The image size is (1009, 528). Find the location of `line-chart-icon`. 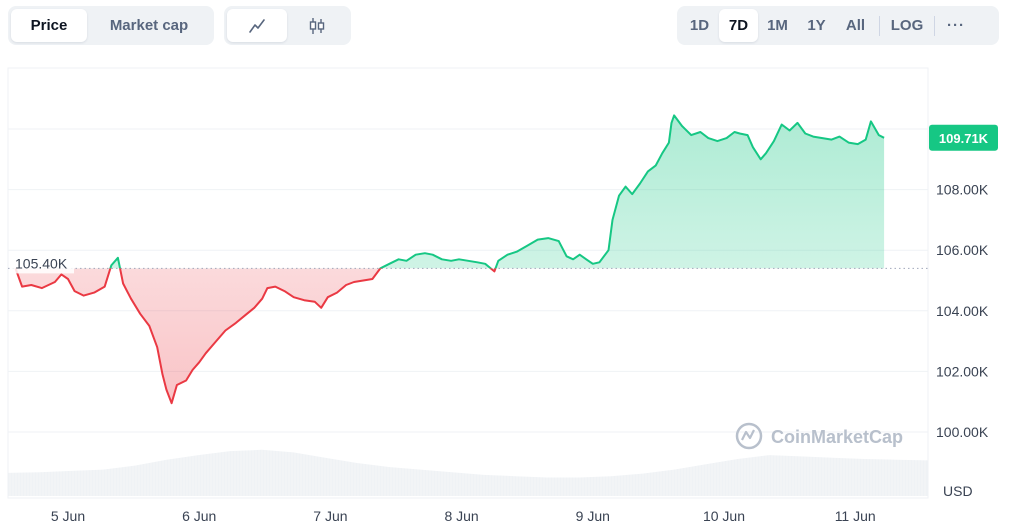

line-chart-icon is located at coordinates (257, 25).